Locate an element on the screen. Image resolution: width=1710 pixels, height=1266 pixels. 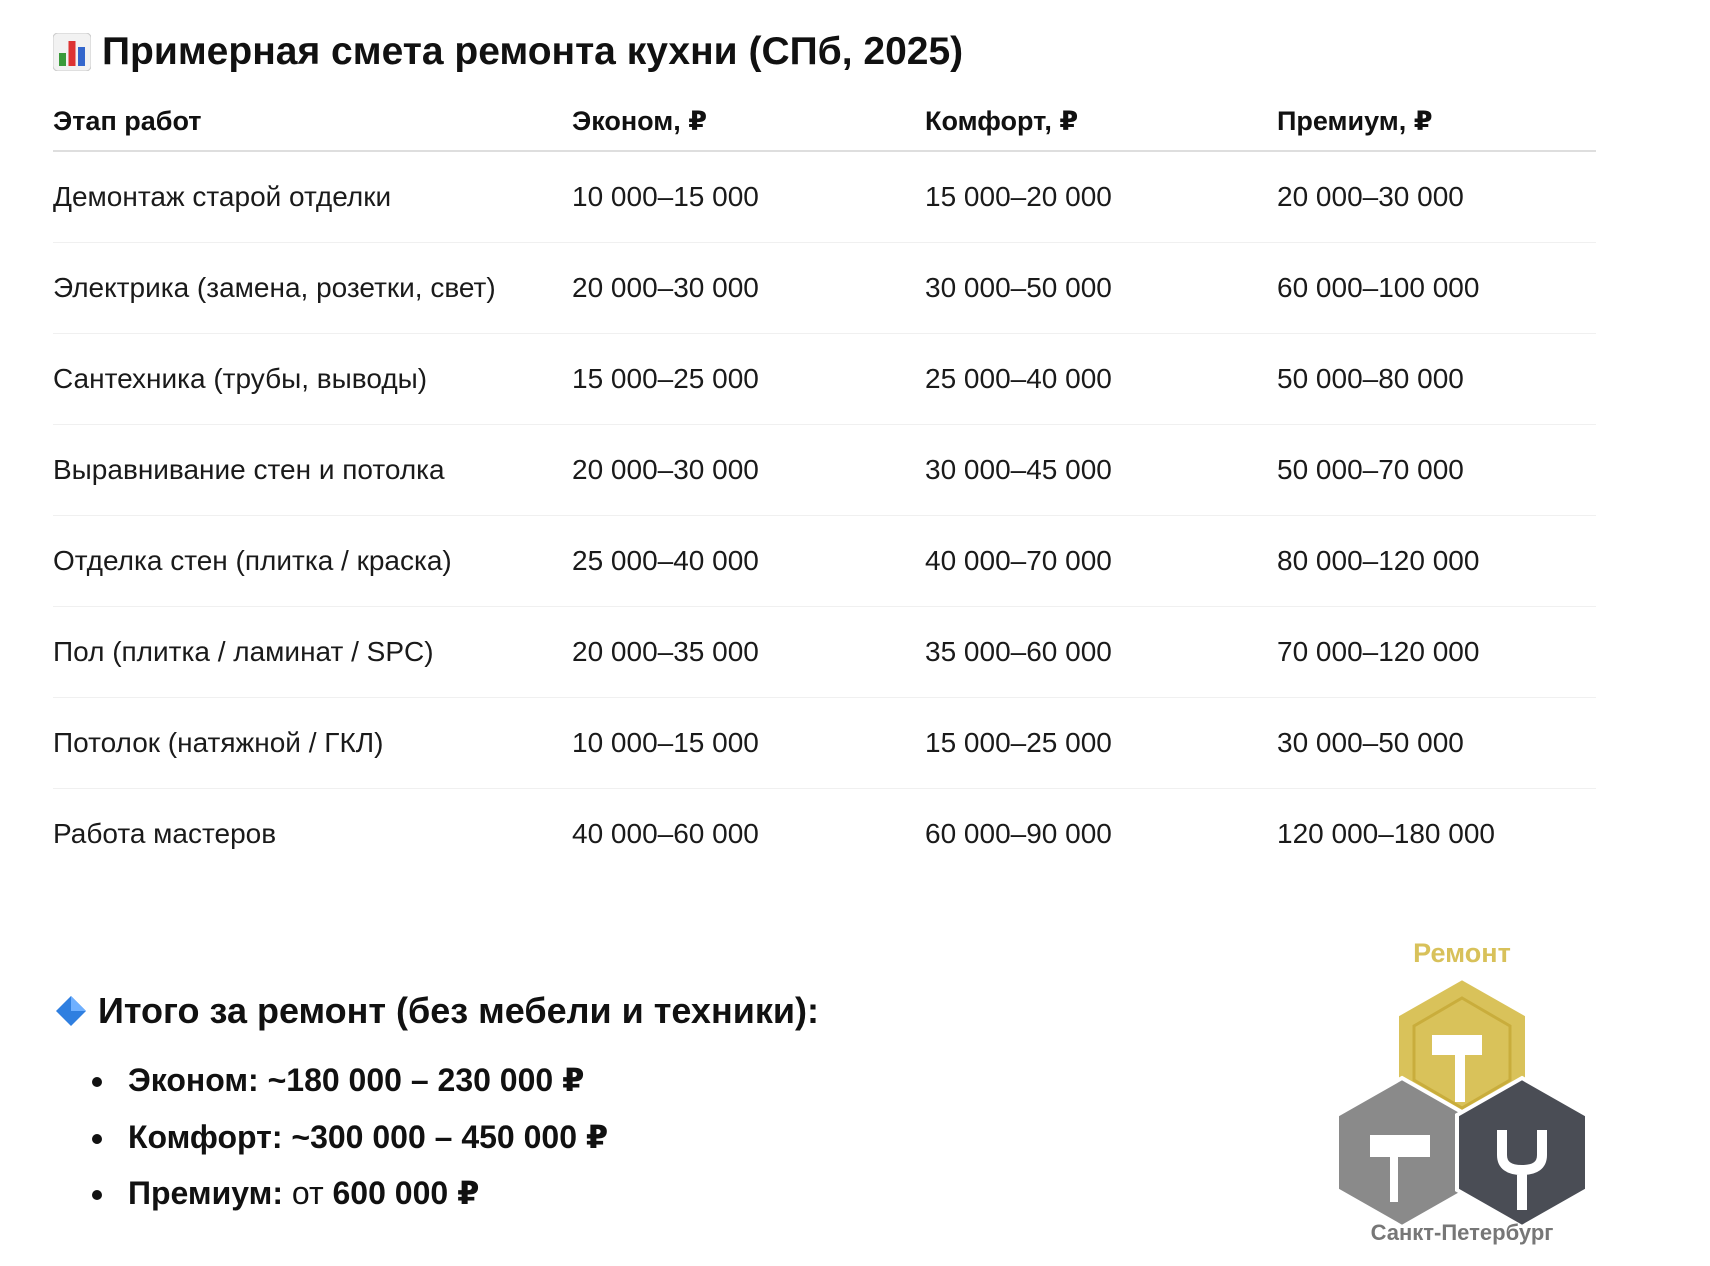
total-item: Эконом: ~180 000 – 230 000 ₽ is located at coordinates (363, 1080).